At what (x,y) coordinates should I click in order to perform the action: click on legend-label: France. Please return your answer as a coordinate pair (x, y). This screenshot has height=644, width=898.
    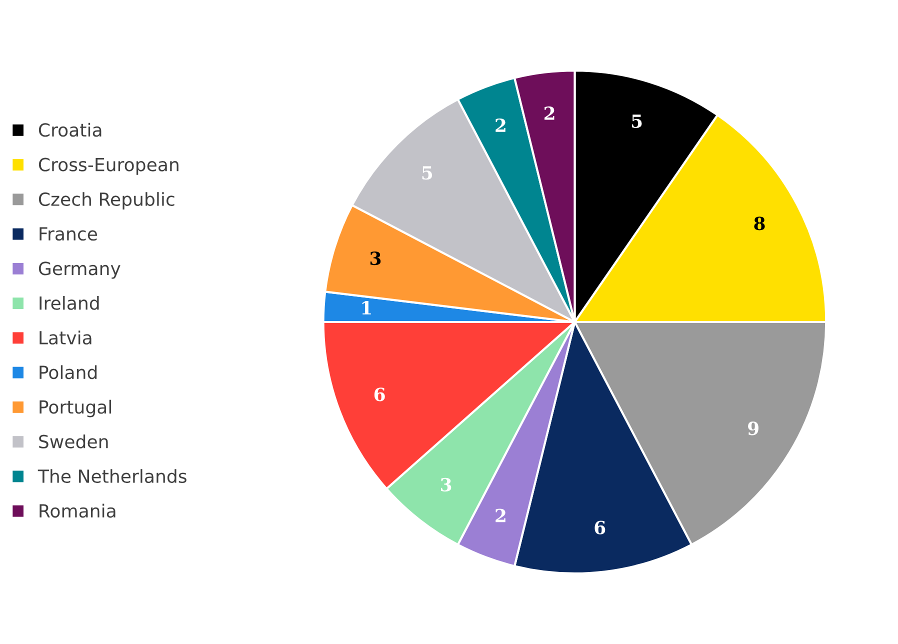
    Looking at the image, I should click on (69, 234).